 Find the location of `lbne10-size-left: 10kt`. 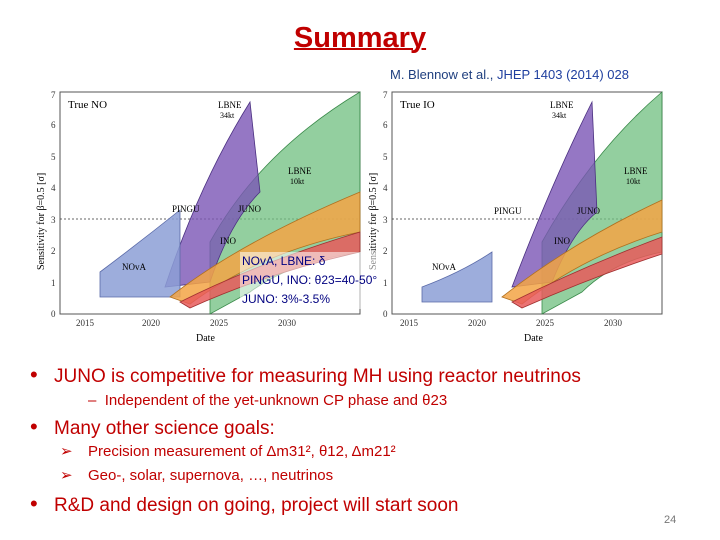

lbne10-size-left: 10kt is located at coordinates (297, 181).